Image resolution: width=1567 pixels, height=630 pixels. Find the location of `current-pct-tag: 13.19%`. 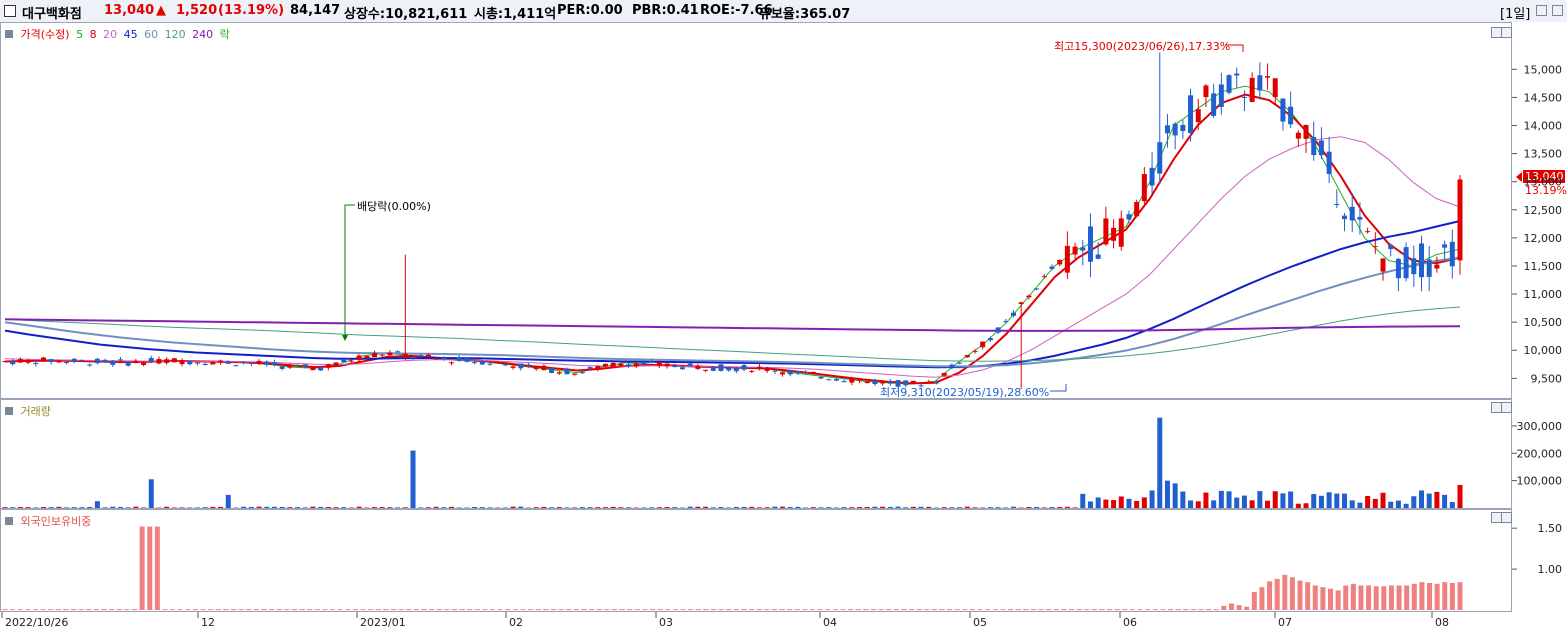

current-pct-tag: 13.19% is located at coordinates (1546, 190).